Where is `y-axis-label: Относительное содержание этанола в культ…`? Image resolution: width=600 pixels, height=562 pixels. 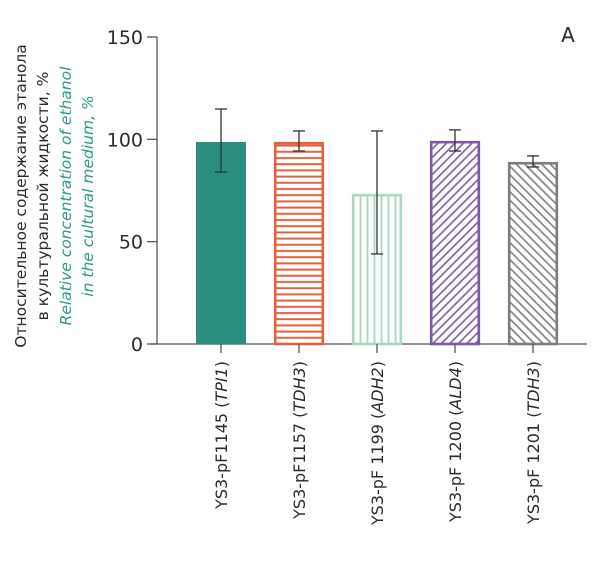 y-axis-label: Относительное содержание этанола в культ… is located at coordinates (54, 195).